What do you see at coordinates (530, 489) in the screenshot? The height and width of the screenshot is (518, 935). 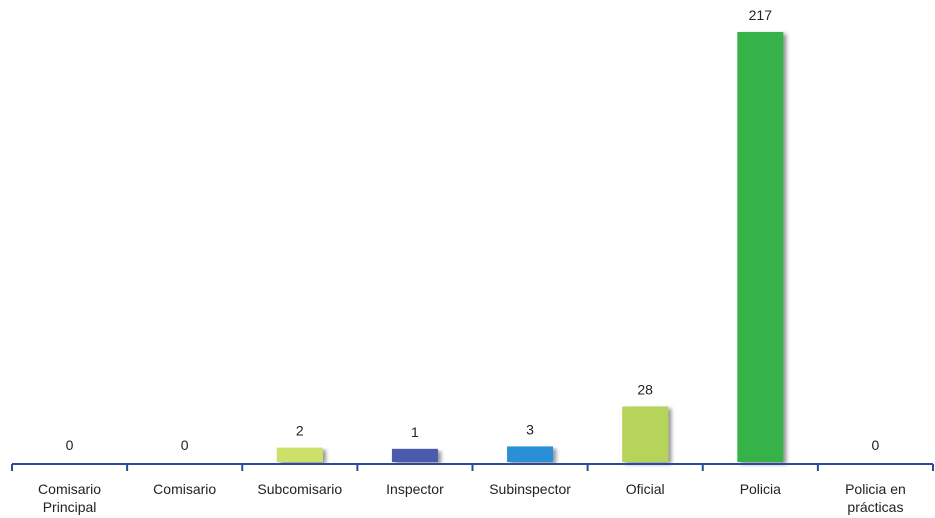 I see `x-tick-label: Subinspector` at bounding box center [530, 489].